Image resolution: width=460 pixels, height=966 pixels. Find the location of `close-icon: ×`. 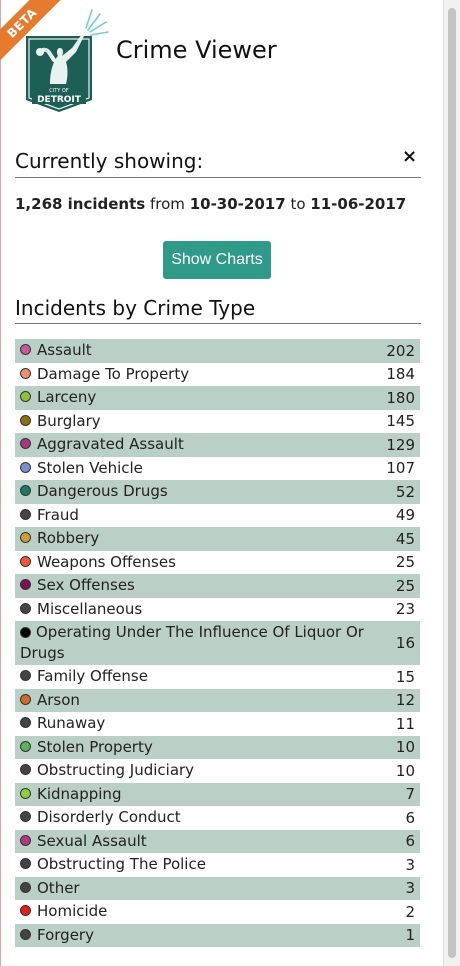

close-icon: × is located at coordinates (410, 156).